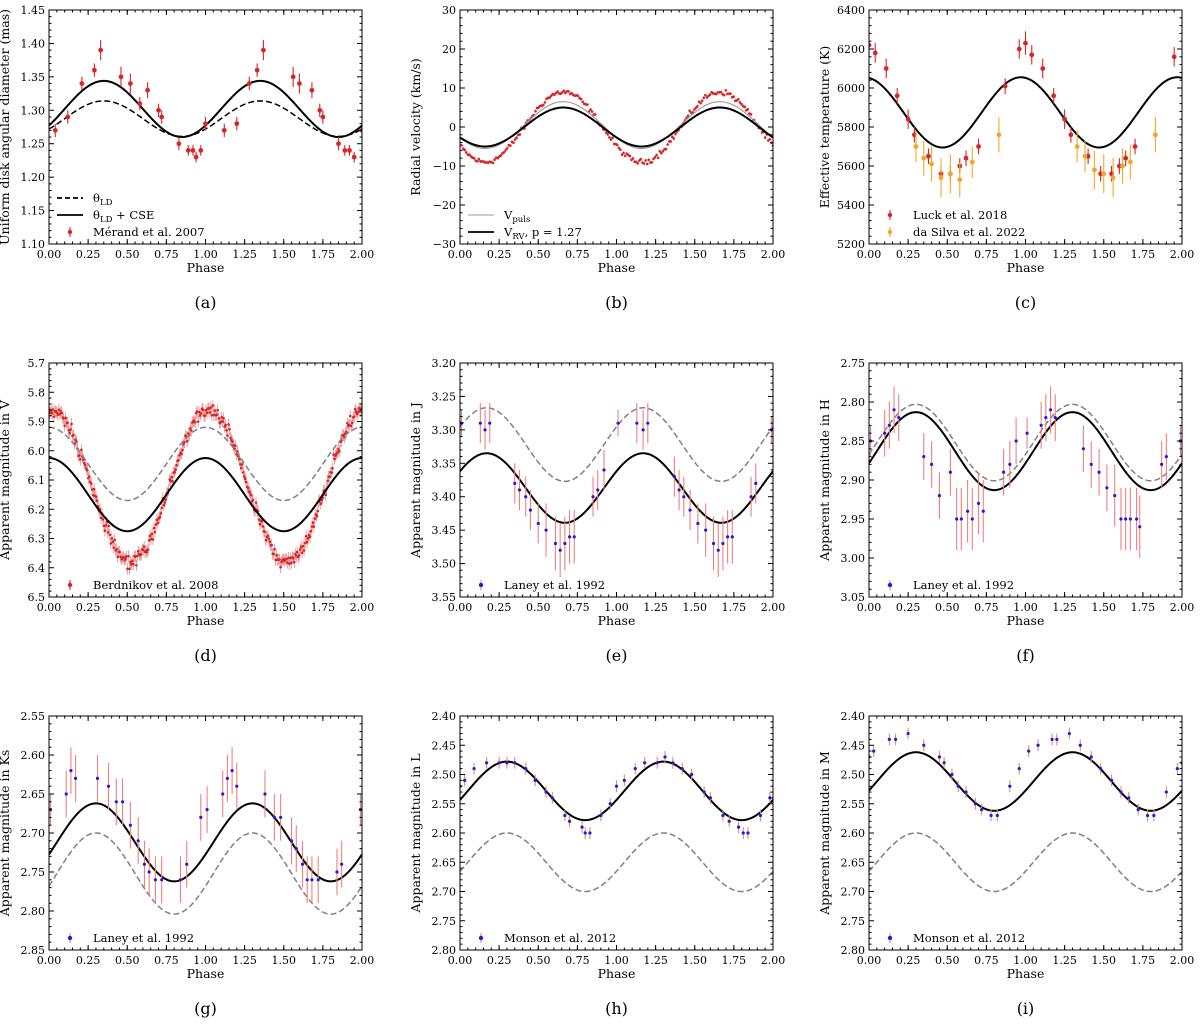  What do you see at coordinates (824, 833) in the screenshot?
I see `y-axis-label: Apparent magnitude in M` at bounding box center [824, 833].